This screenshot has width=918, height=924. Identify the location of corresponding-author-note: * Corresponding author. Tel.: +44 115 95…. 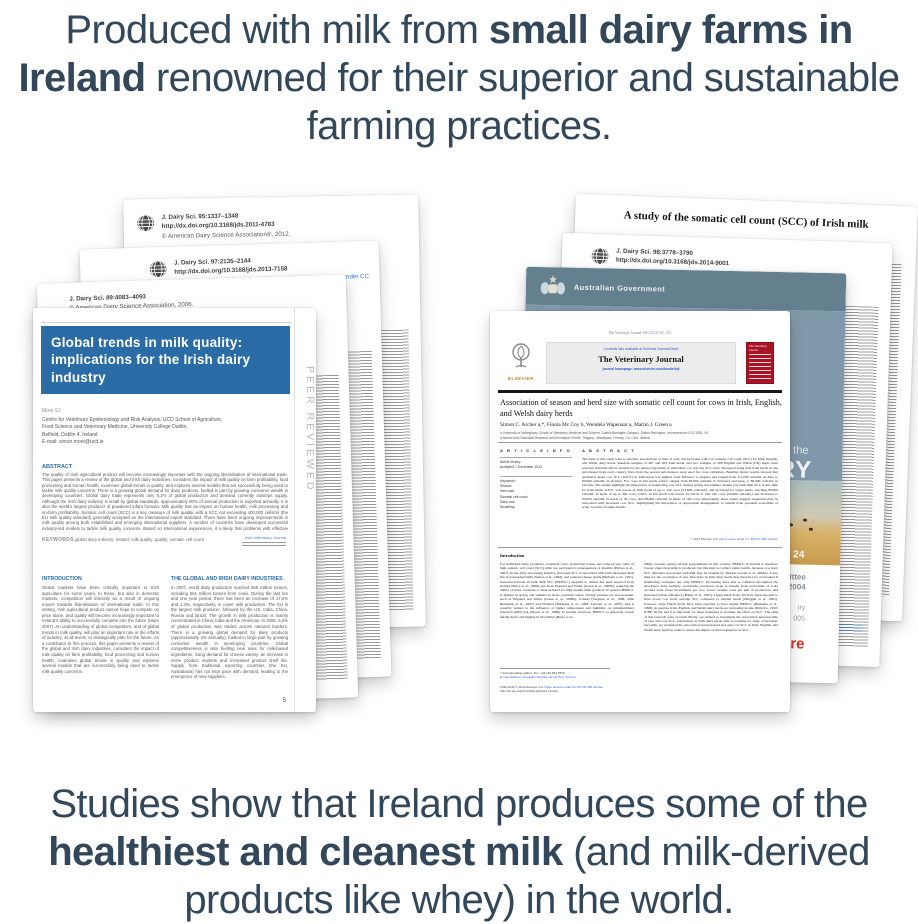
(533, 672).